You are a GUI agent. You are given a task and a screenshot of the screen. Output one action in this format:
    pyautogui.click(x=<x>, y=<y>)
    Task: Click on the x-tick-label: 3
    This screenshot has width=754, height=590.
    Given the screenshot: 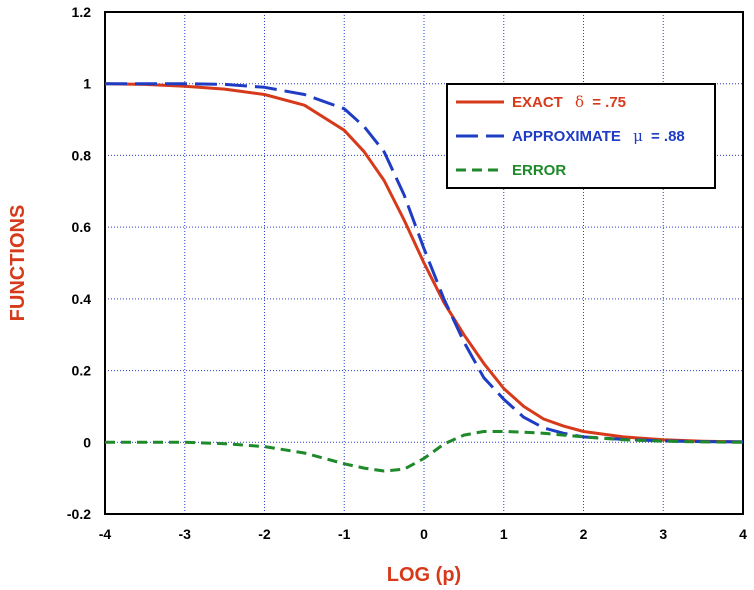 What is the action you would take?
    pyautogui.click(x=663, y=534)
    